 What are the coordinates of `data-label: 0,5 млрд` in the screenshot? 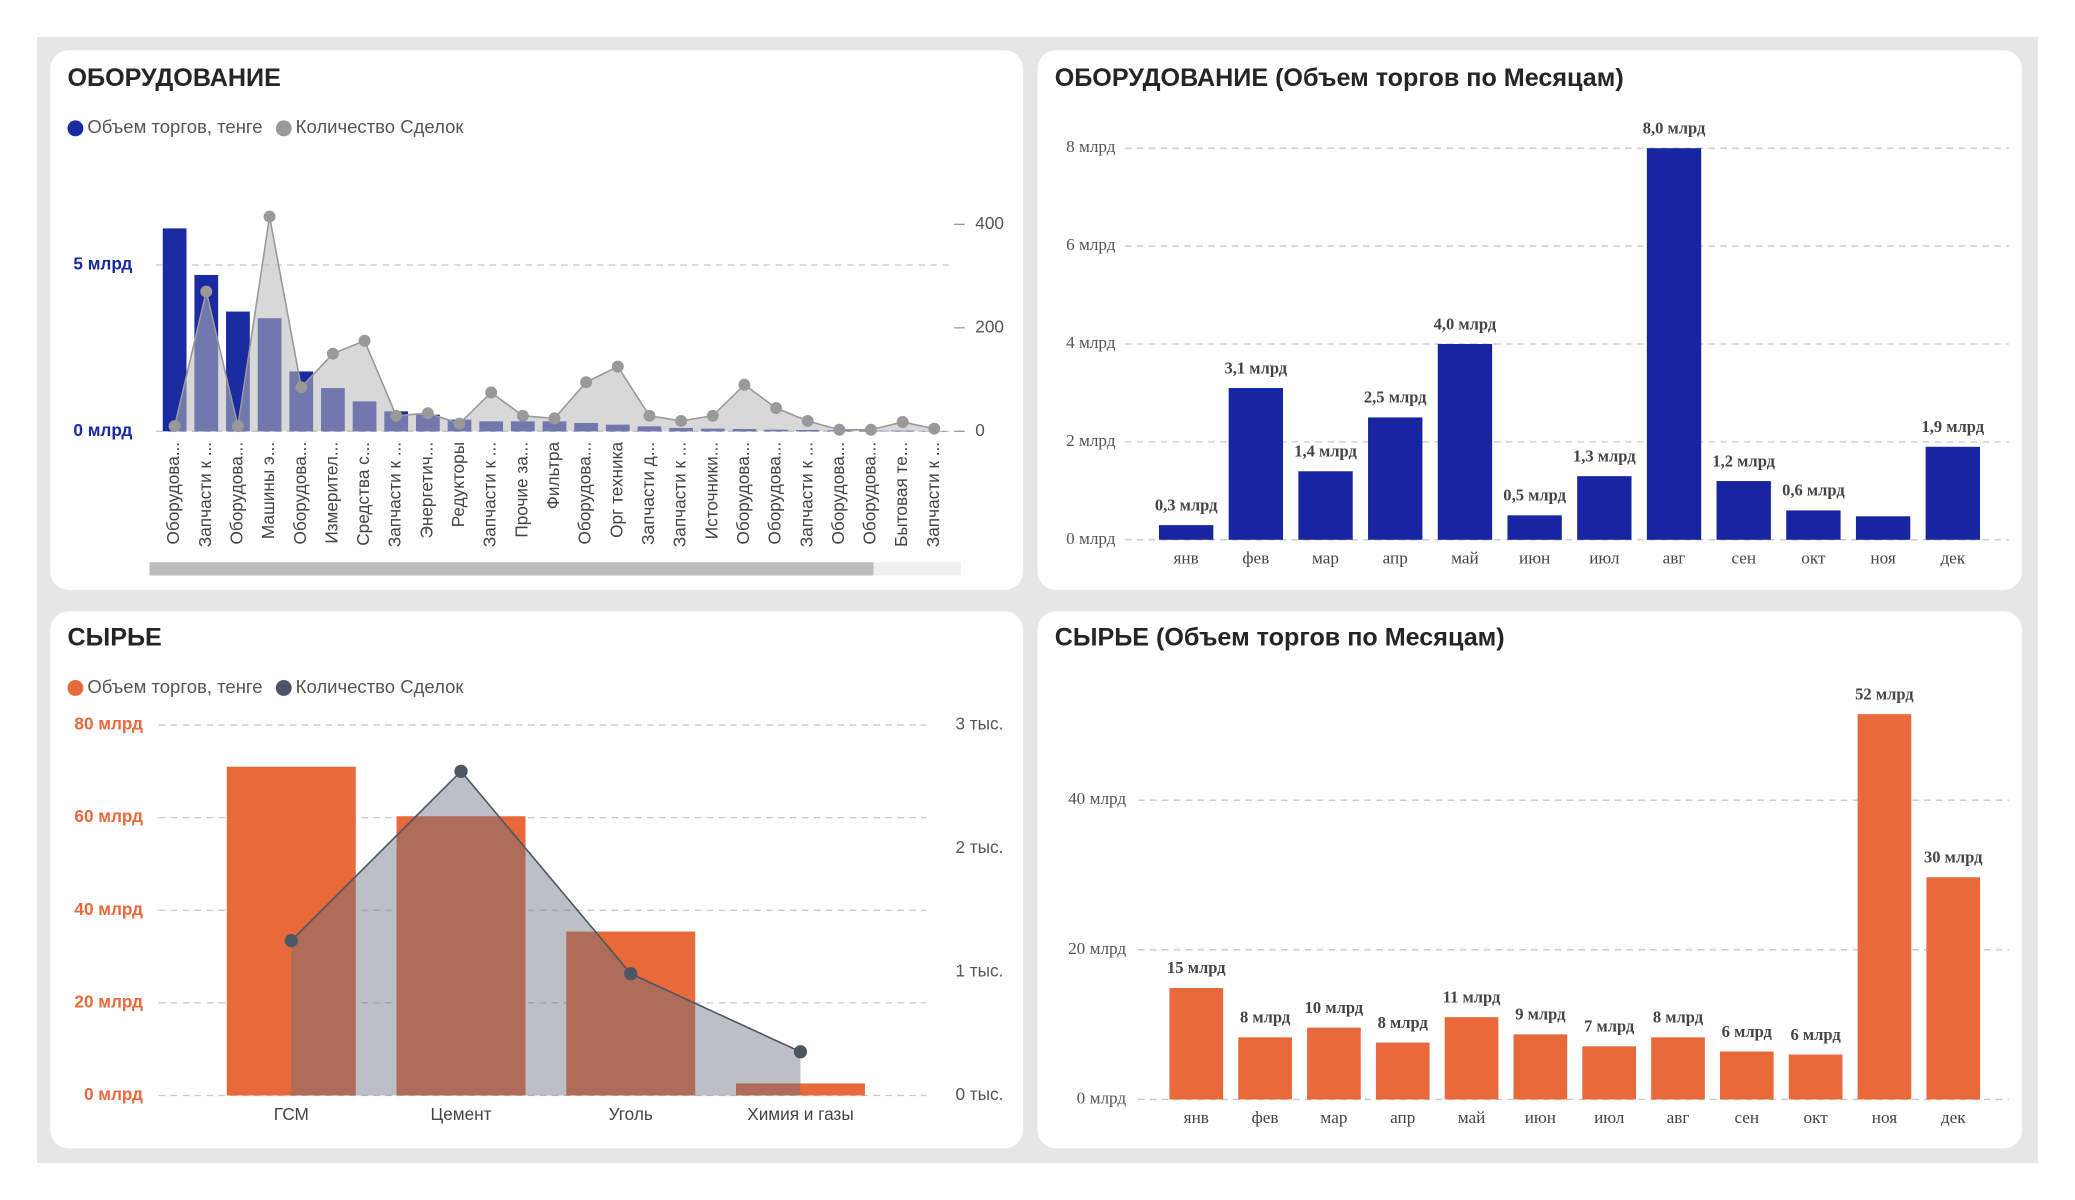 It's located at (1534, 495).